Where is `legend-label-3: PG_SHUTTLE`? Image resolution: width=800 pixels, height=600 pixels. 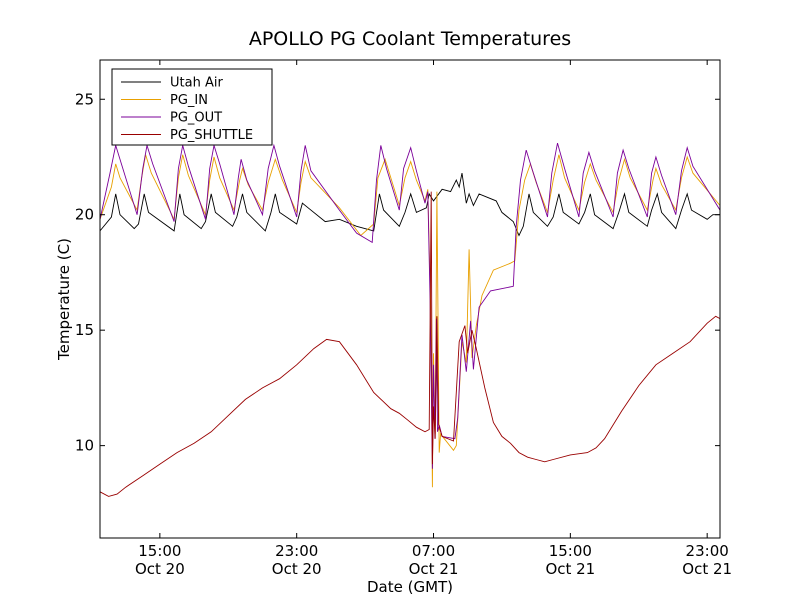 legend-label-3: PG_SHUTTLE is located at coordinates (211, 135).